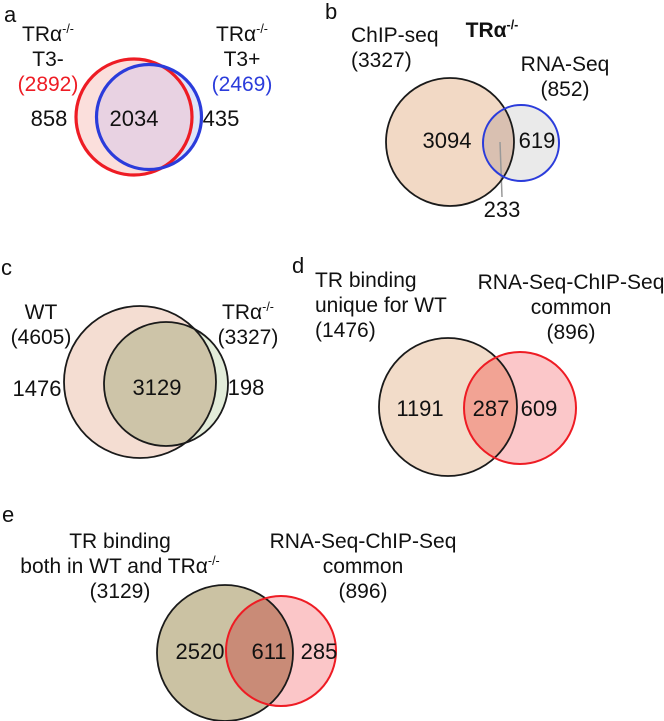  I want to click on panel-d-right-set-label: RNA-Seq-ChIP-Seq common (896), so click(571, 307).